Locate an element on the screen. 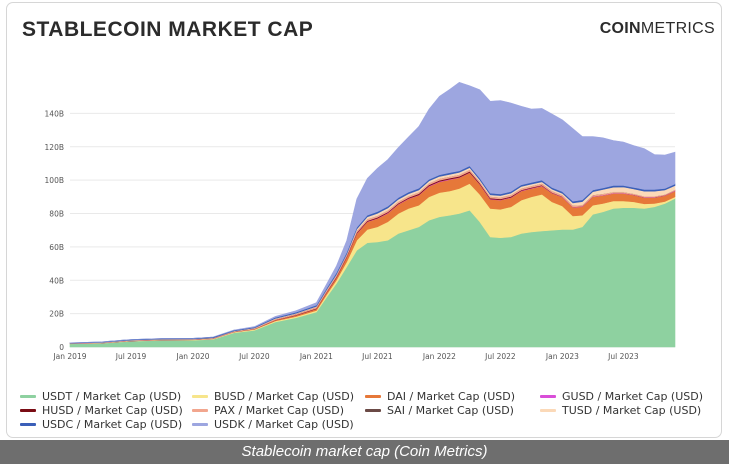 The image size is (729, 464). x-tick-label: Jan 2022 is located at coordinates (439, 356).